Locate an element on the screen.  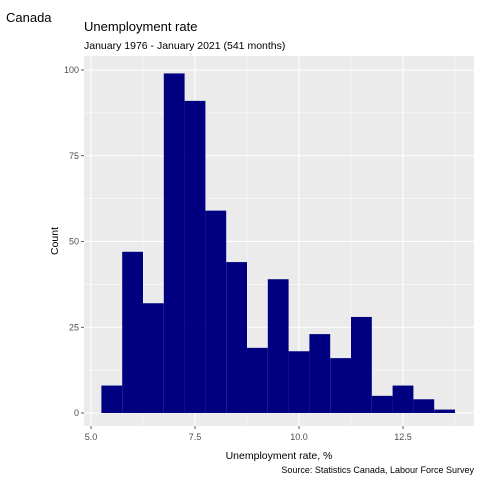
x-tick-label: 12.5 is located at coordinates (403, 437).